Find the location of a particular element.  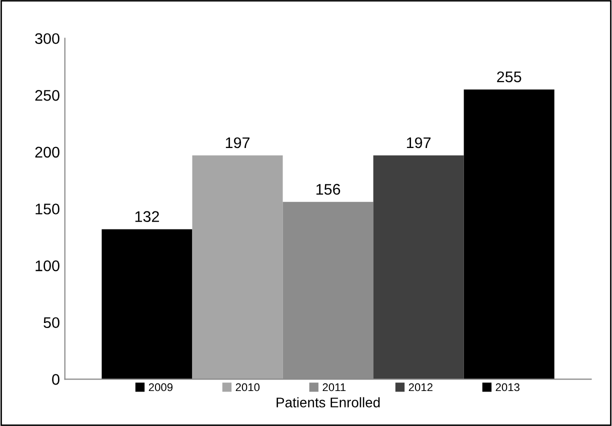

data-label: 255 is located at coordinates (509, 76).